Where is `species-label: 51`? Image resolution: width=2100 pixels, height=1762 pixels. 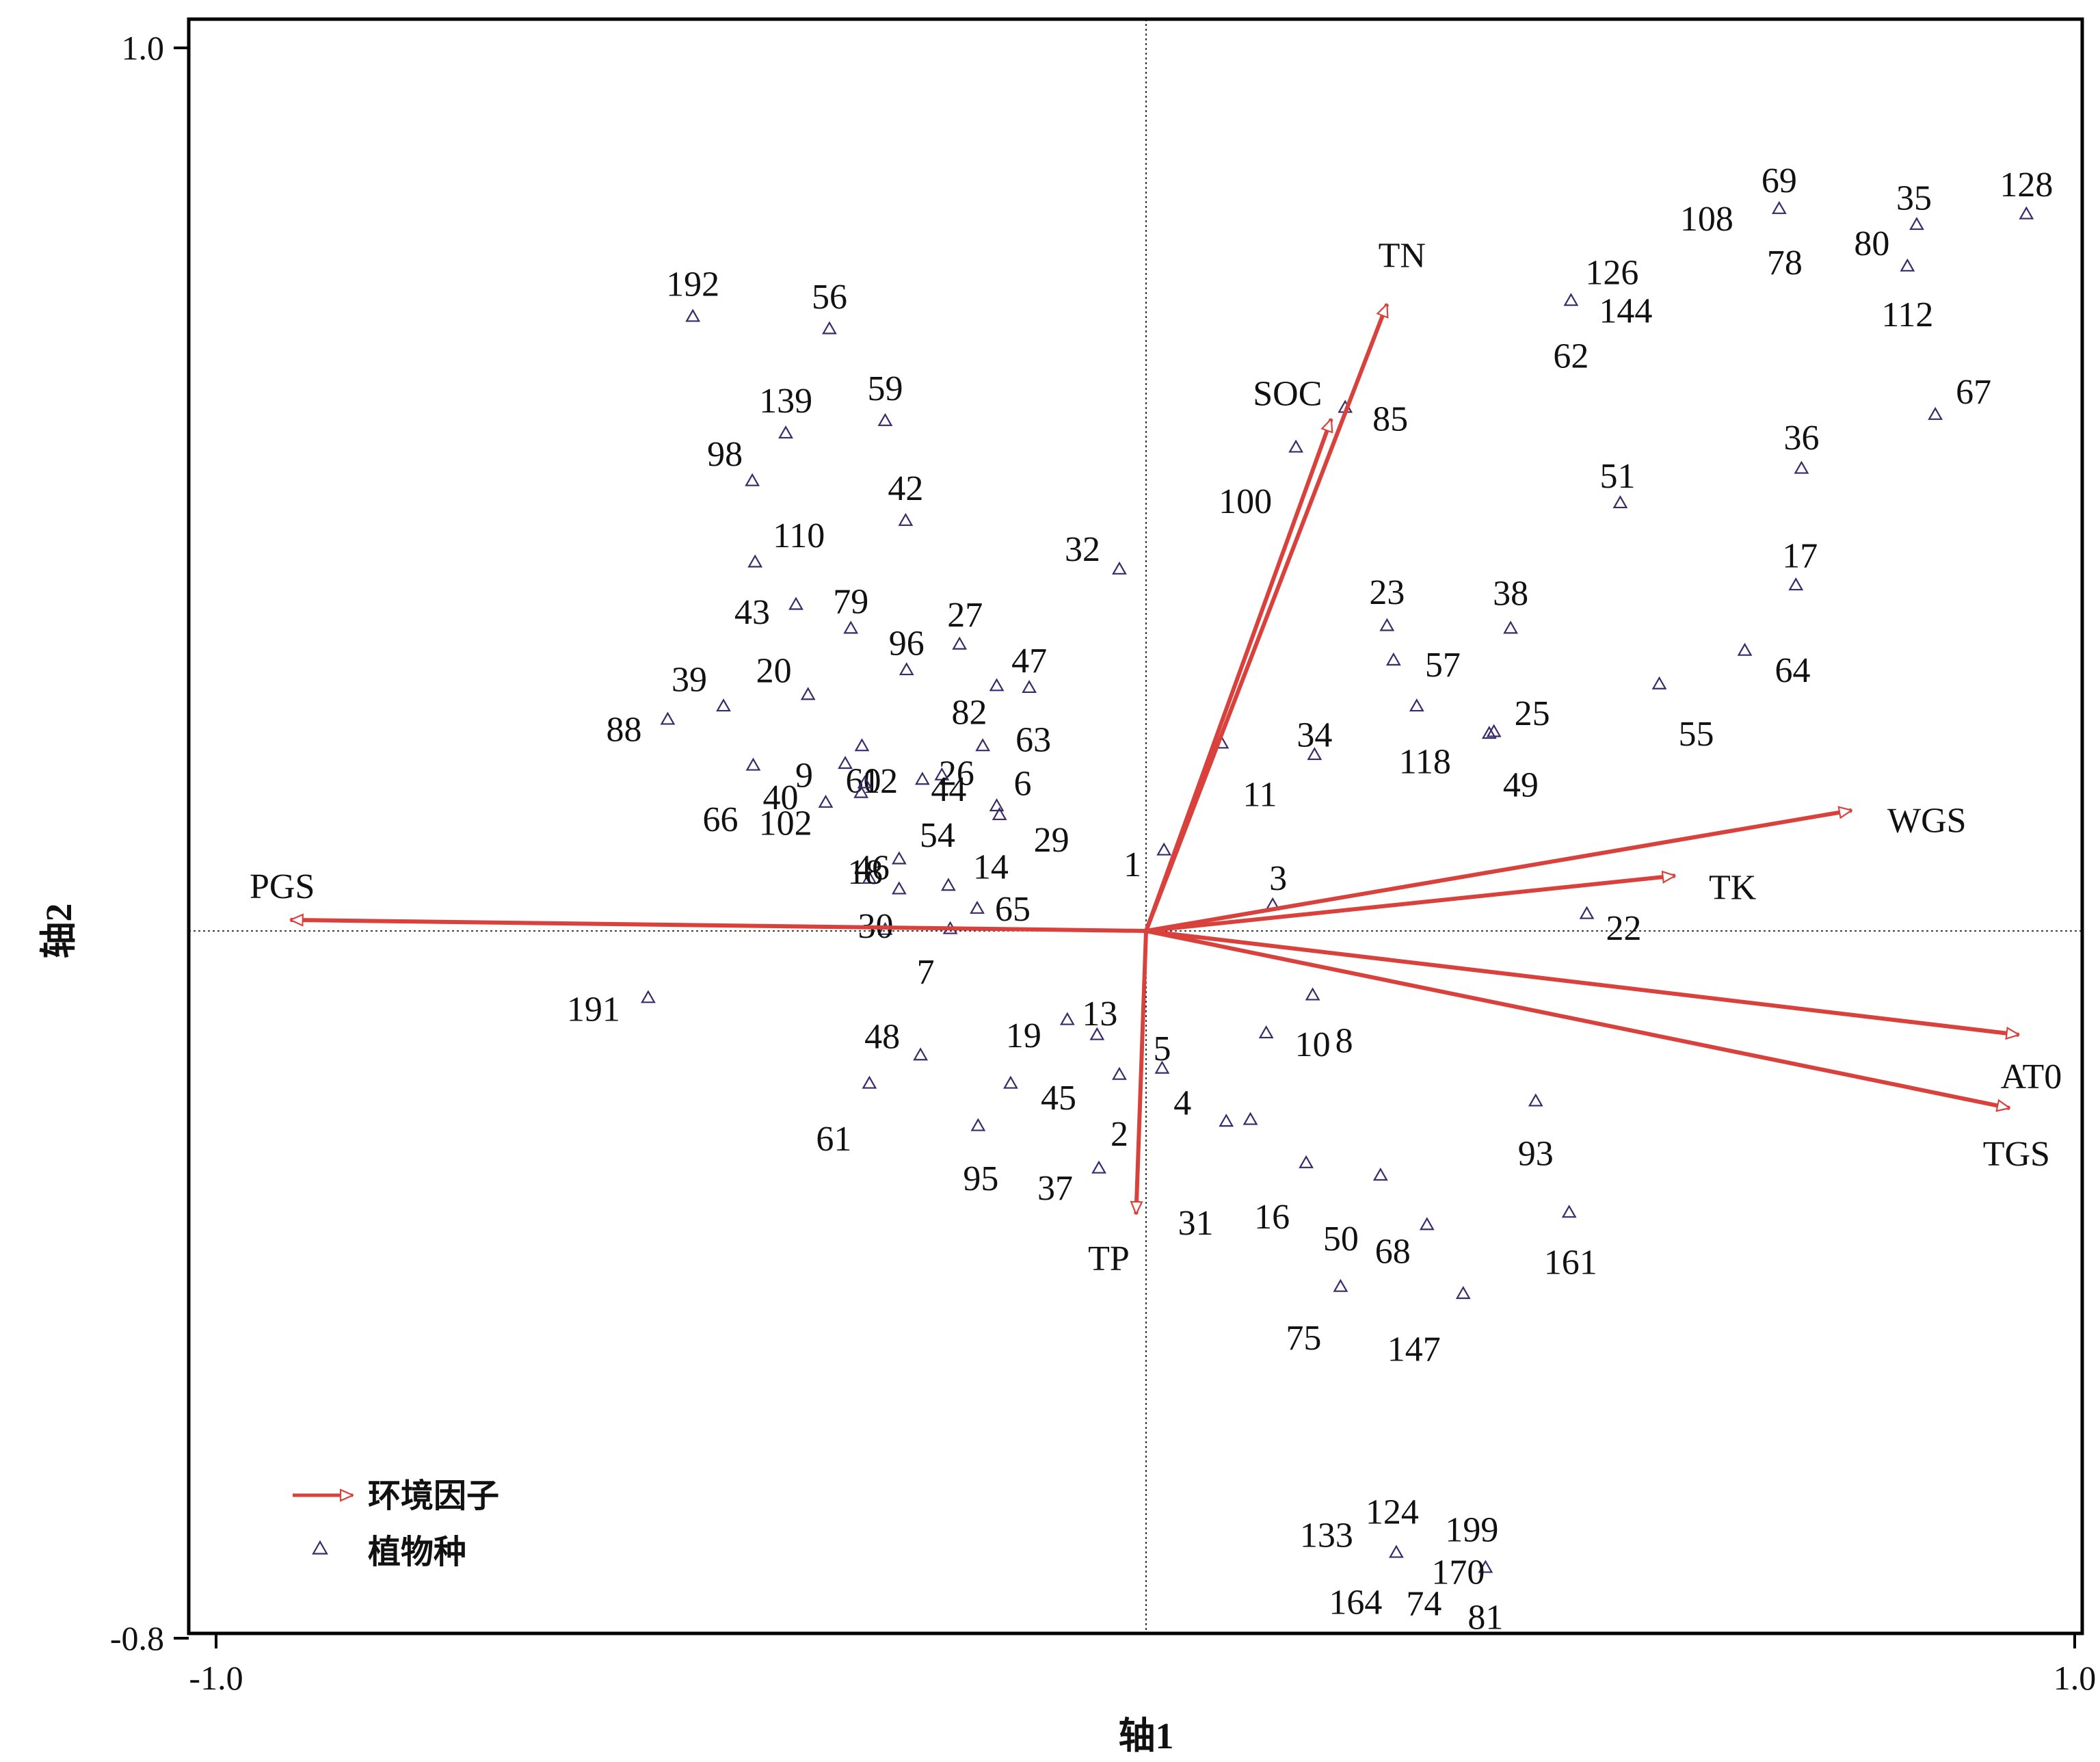 species-label: 51 is located at coordinates (1617, 476).